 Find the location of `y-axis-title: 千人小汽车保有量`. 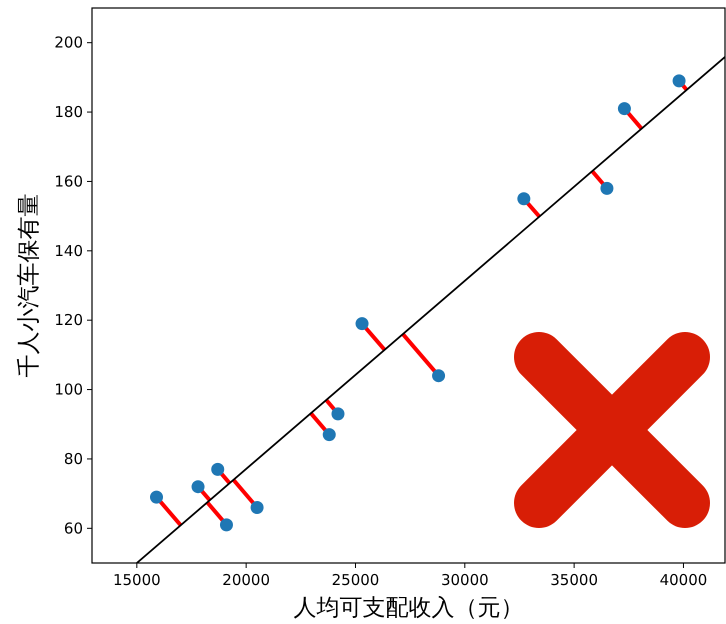

y-axis-title: 千人小汽车保有量 is located at coordinates (29, 286).